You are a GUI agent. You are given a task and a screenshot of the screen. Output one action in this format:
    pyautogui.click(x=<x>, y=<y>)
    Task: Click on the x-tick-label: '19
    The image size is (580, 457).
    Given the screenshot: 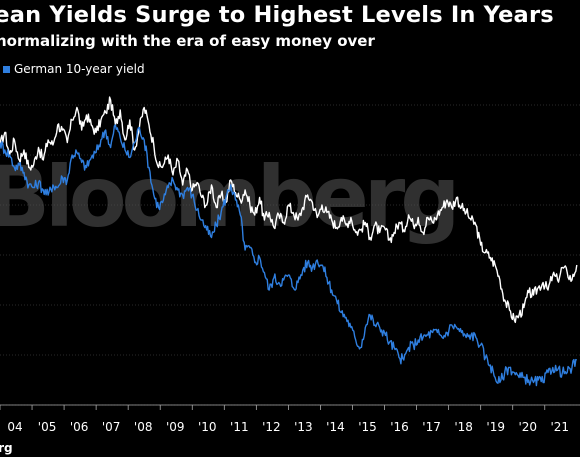 What is the action you would take?
    pyautogui.click(x=495, y=427)
    